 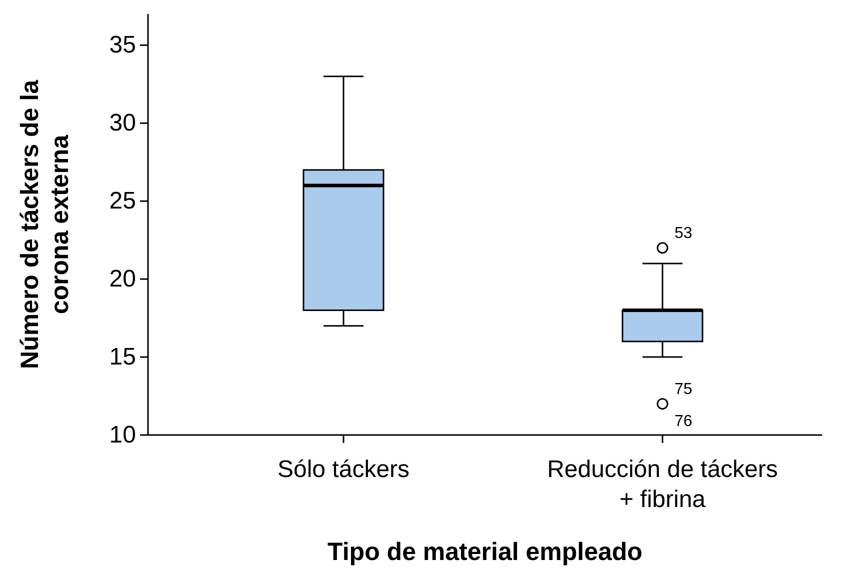 What do you see at coordinates (683, 389) in the screenshot?
I see `annotation: 75` at bounding box center [683, 389].